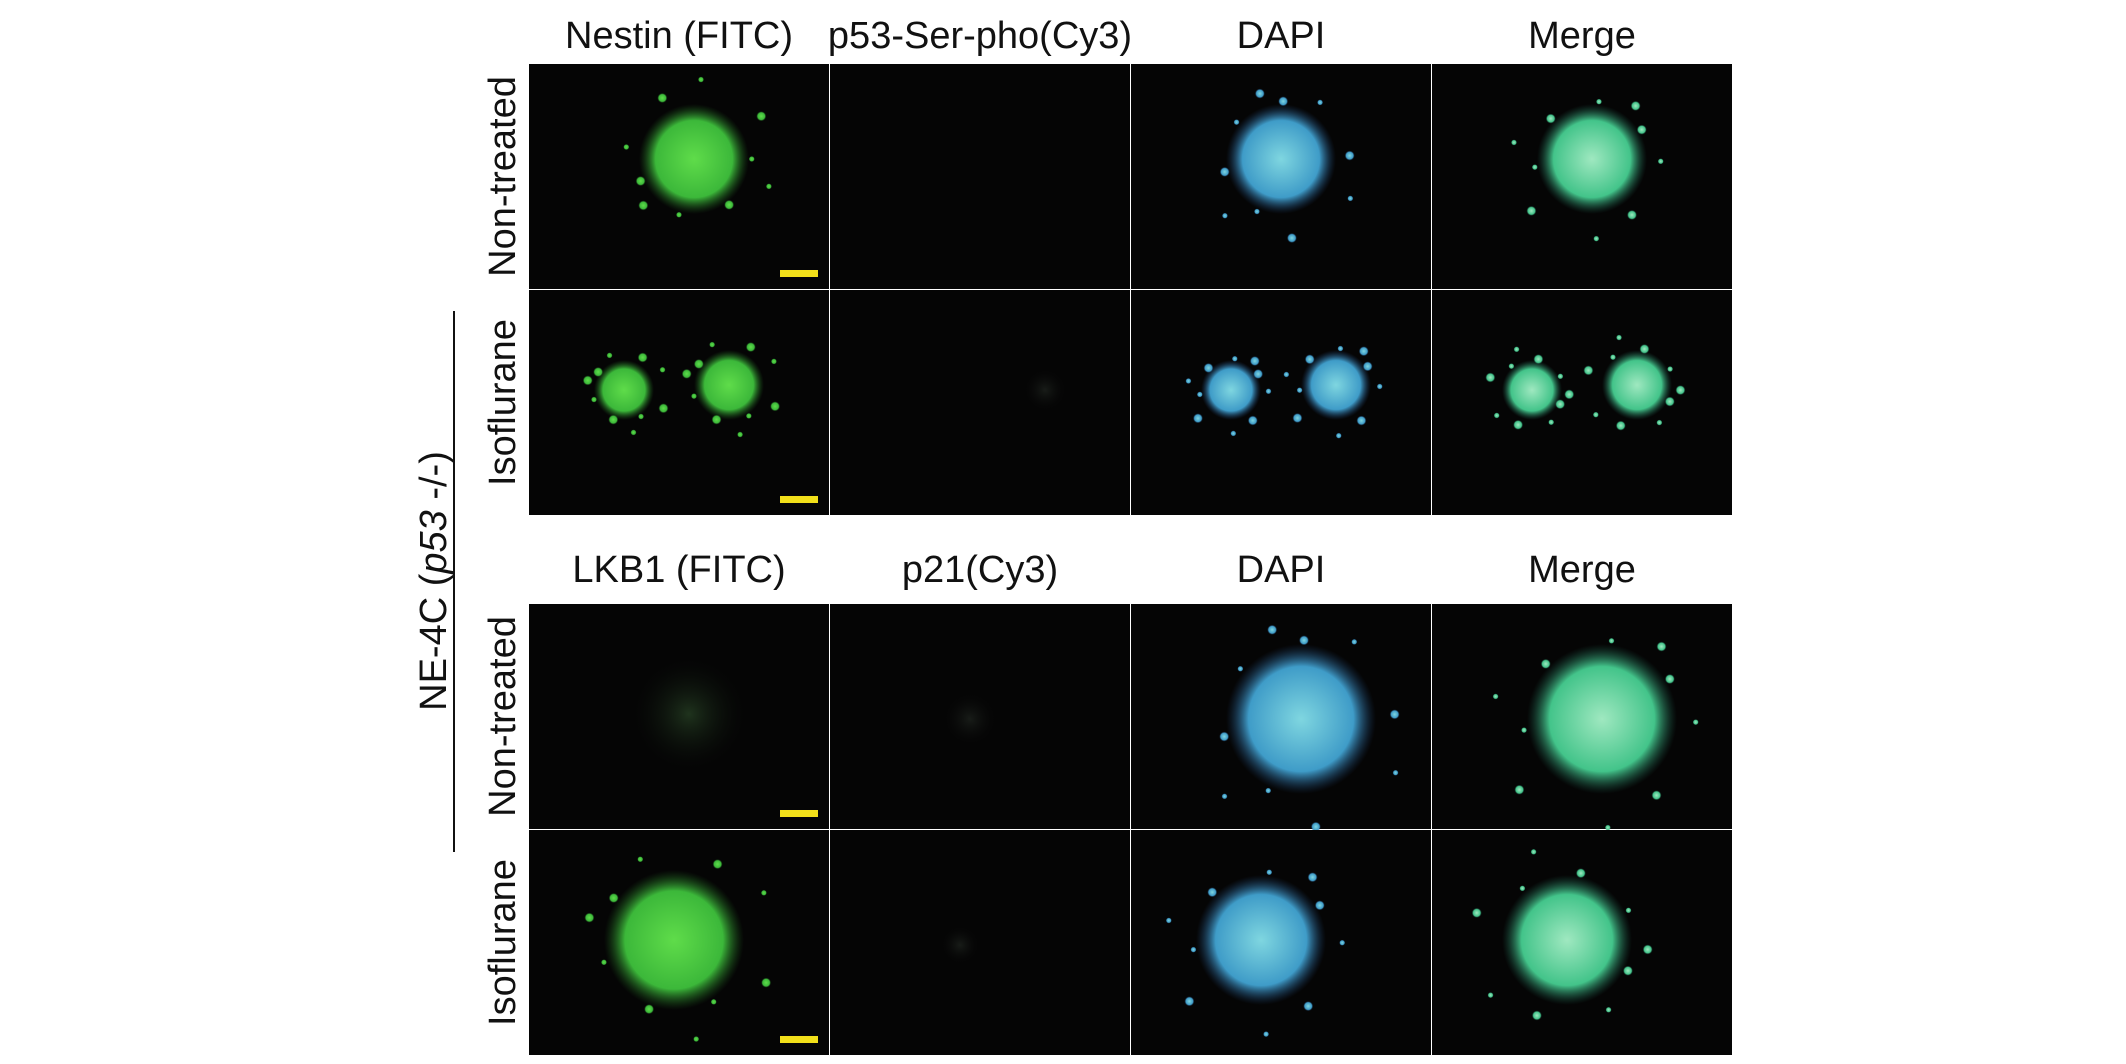 The image size is (2126, 1064). Describe the element at coordinates (1582, 36) in the screenshot. I see `column-header: Merge` at that location.